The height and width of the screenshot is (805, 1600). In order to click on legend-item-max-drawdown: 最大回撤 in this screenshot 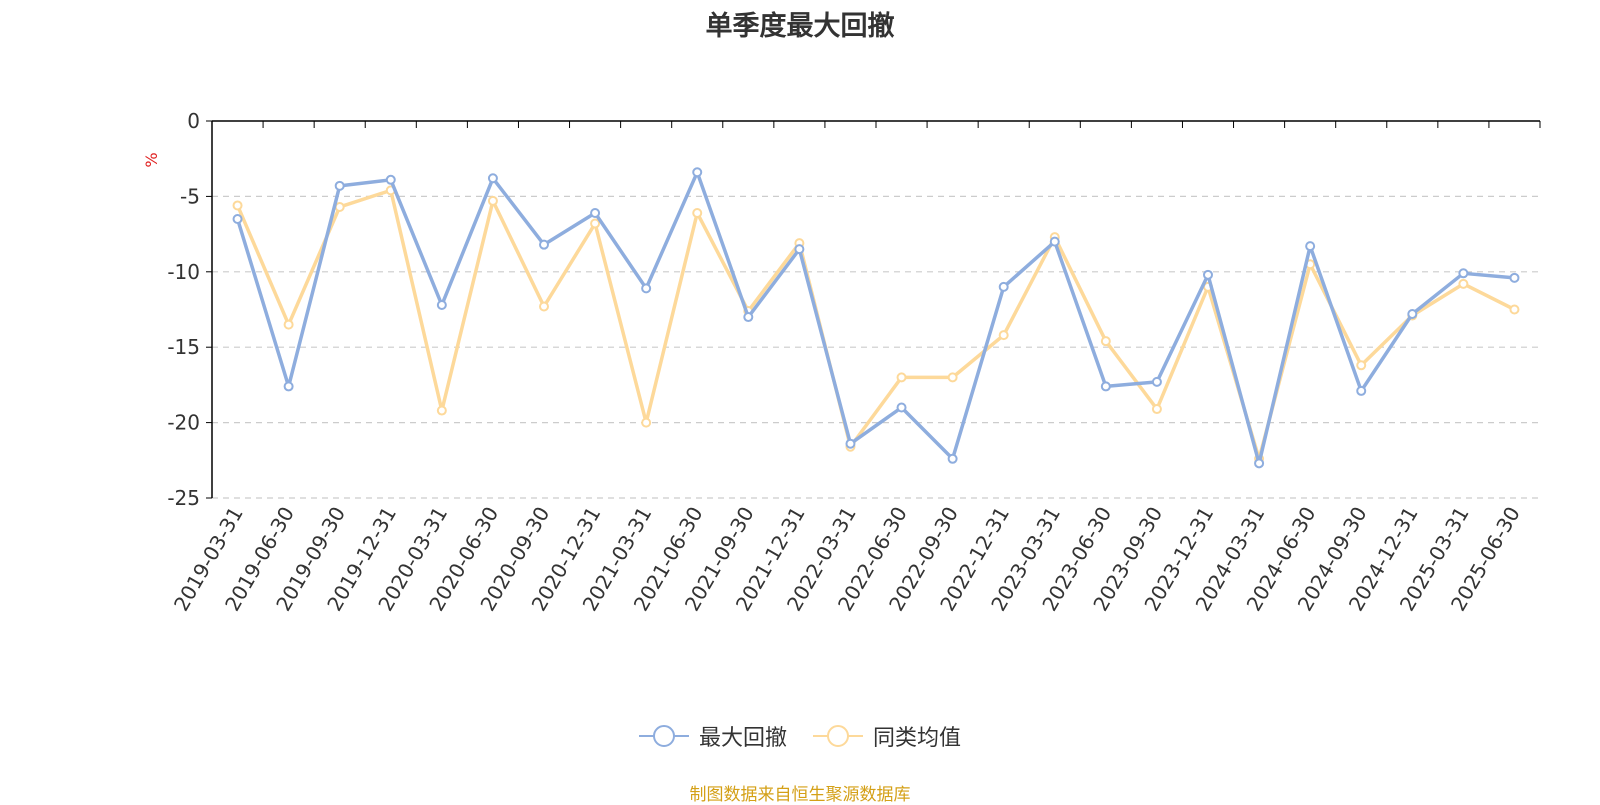, I will do `click(712, 736)`.